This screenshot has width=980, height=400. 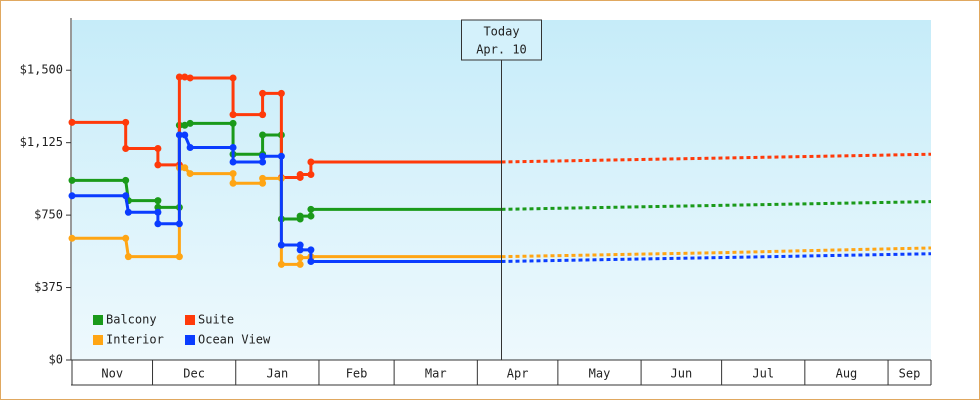 I want to click on y-tick-label: $375, so click(x=48, y=287).